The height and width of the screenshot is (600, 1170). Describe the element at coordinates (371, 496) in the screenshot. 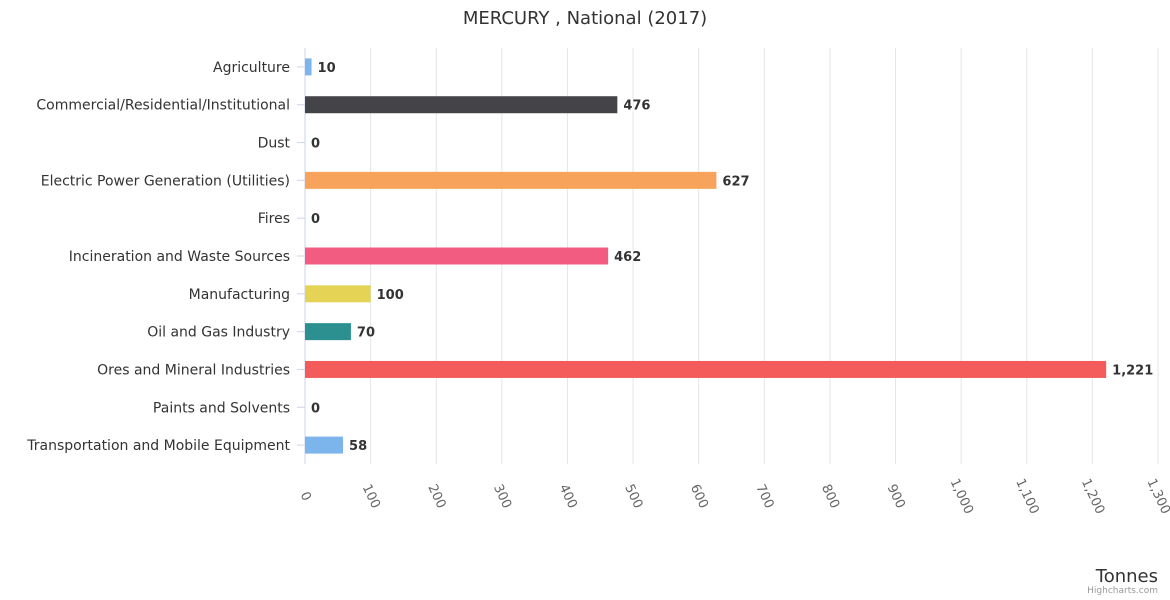

I see `x-tick-label: 100` at that location.